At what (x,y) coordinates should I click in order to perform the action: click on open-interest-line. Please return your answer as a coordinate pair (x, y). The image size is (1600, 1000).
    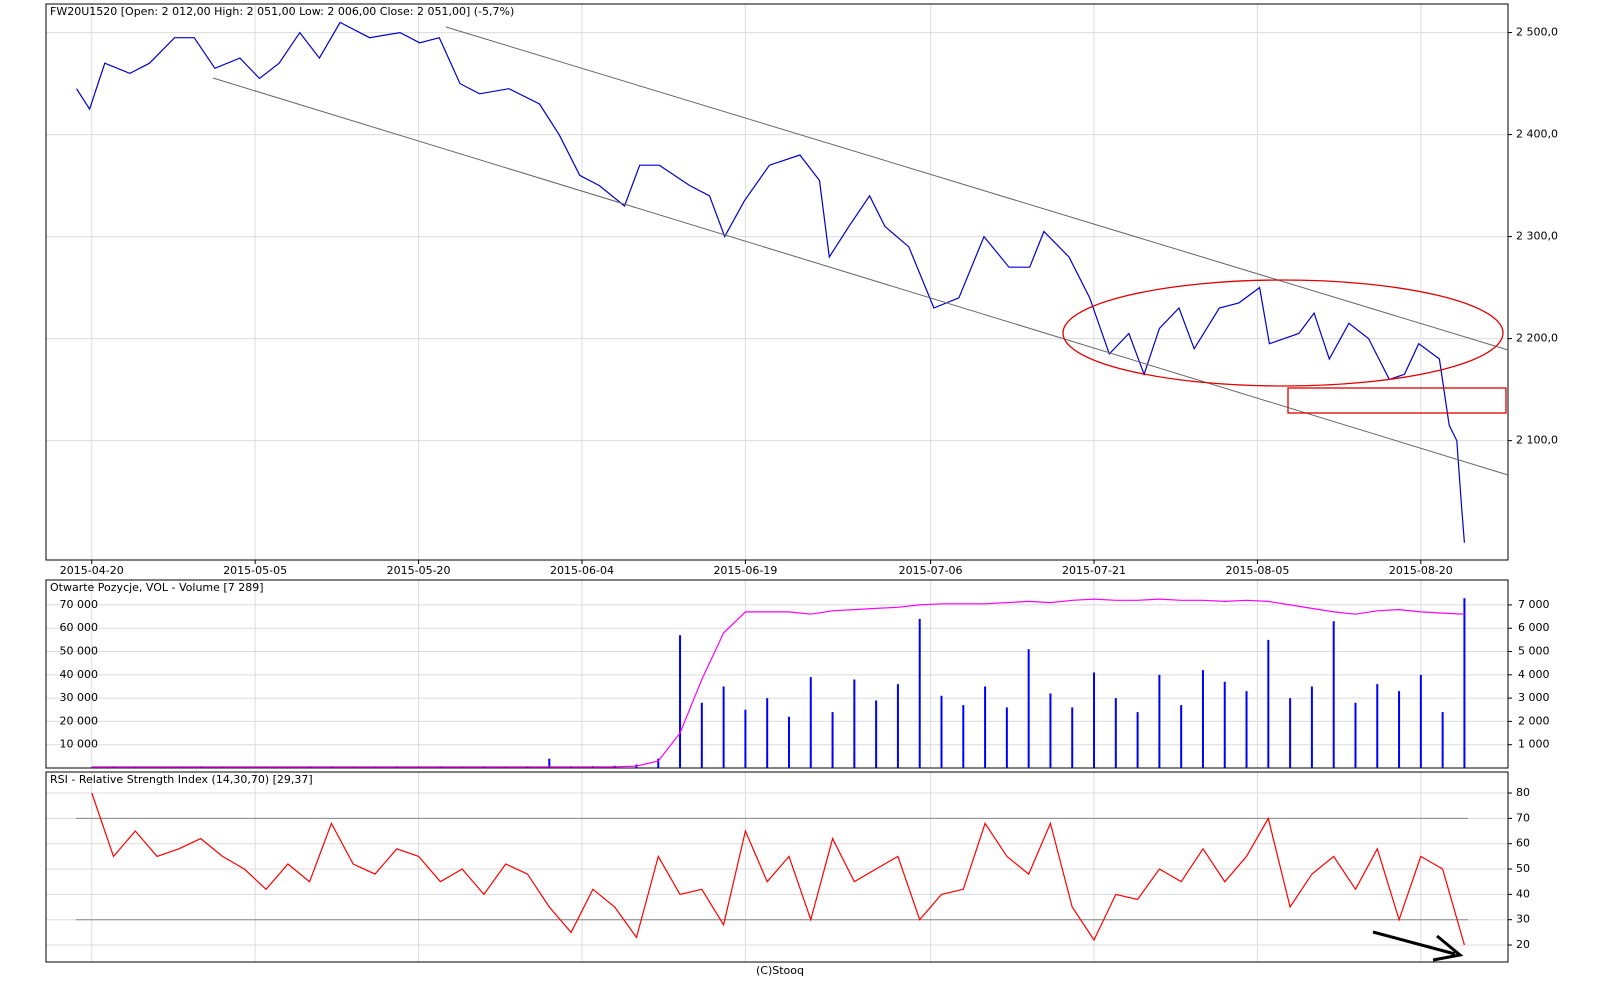
    Looking at the image, I should click on (778, 683).